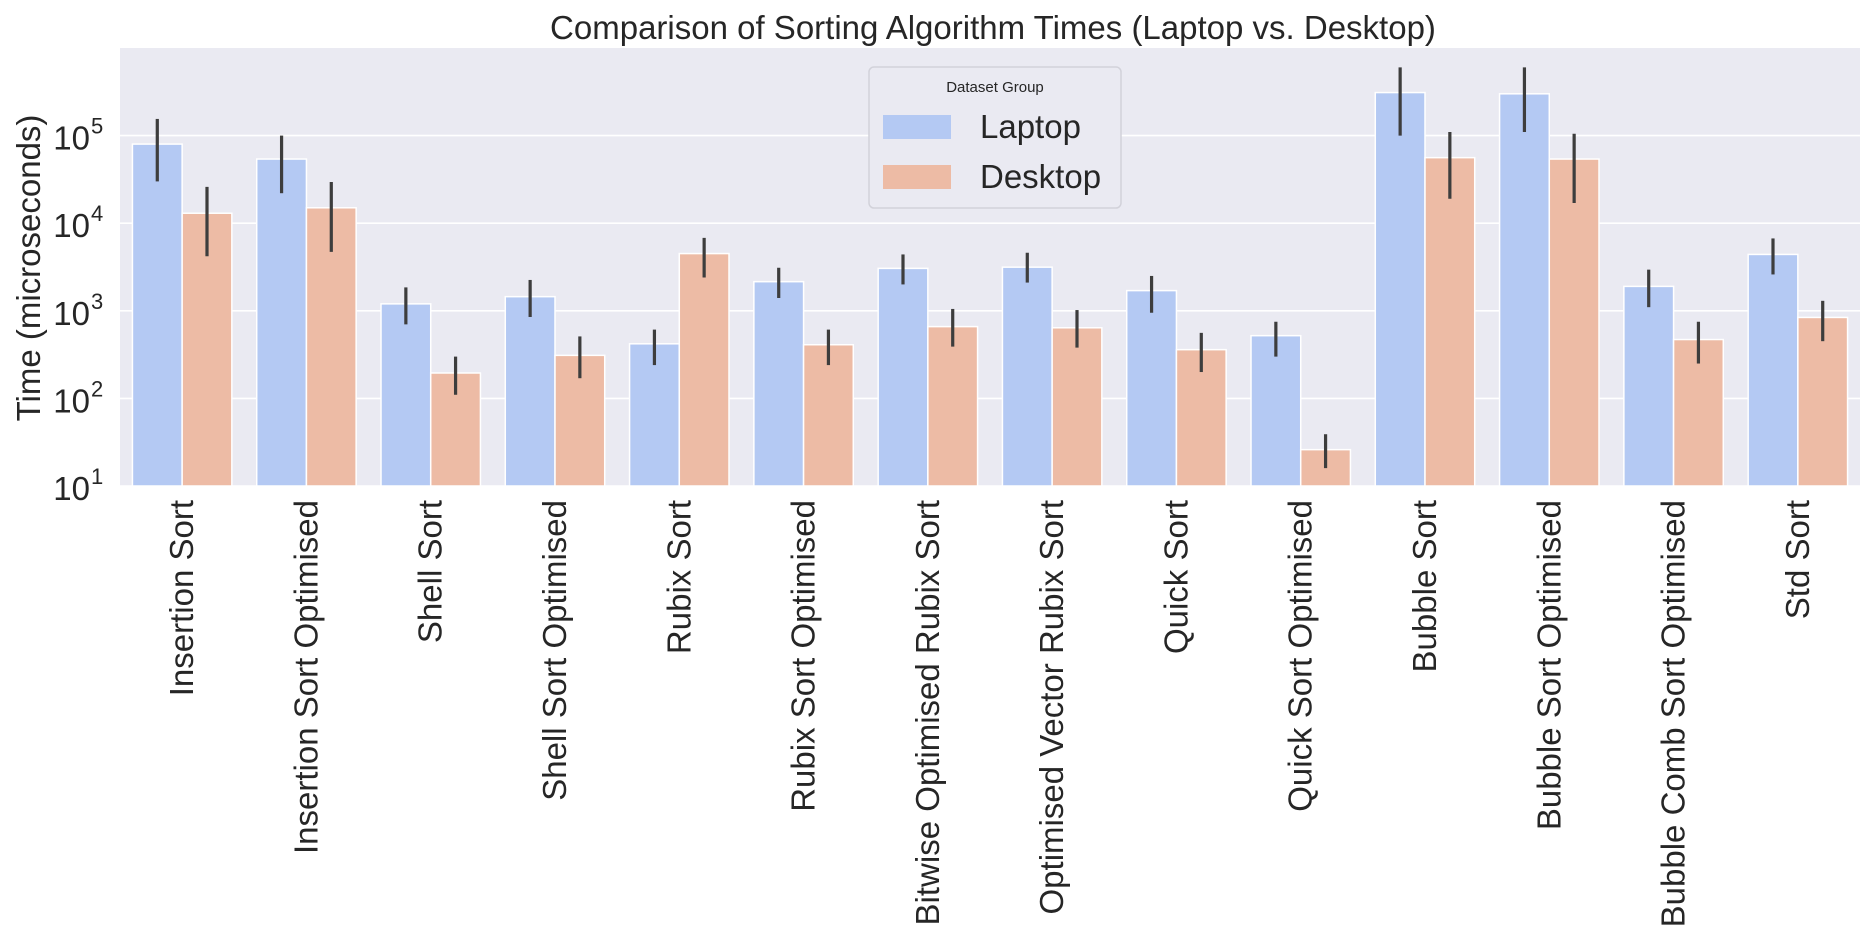 The width and height of the screenshot is (1870, 947). I want to click on x-tick-label: Quick Sort Optimised, so click(1300, 656).